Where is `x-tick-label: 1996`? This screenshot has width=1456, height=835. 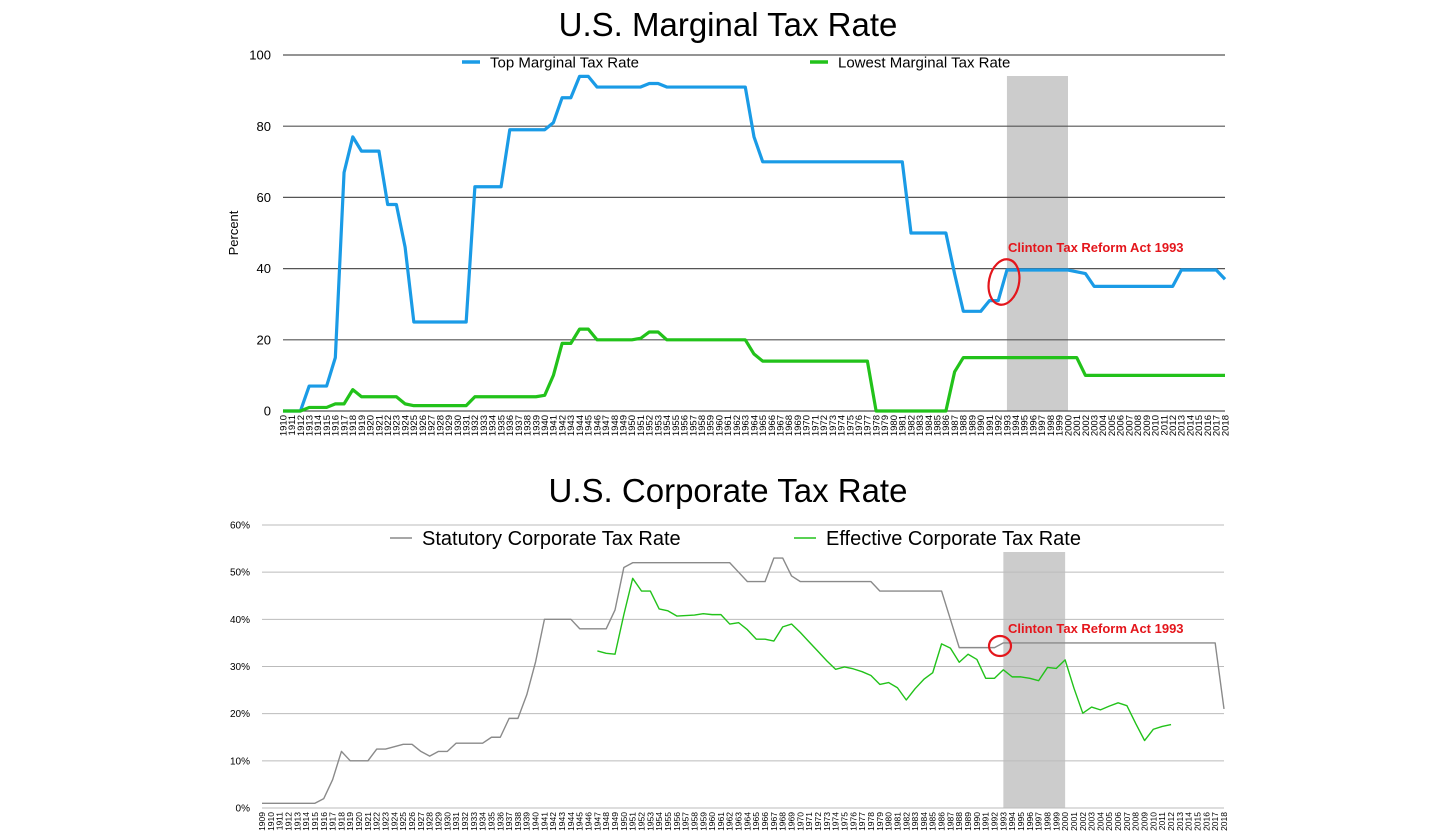 x-tick-label: 1996 is located at coordinates (1030, 821).